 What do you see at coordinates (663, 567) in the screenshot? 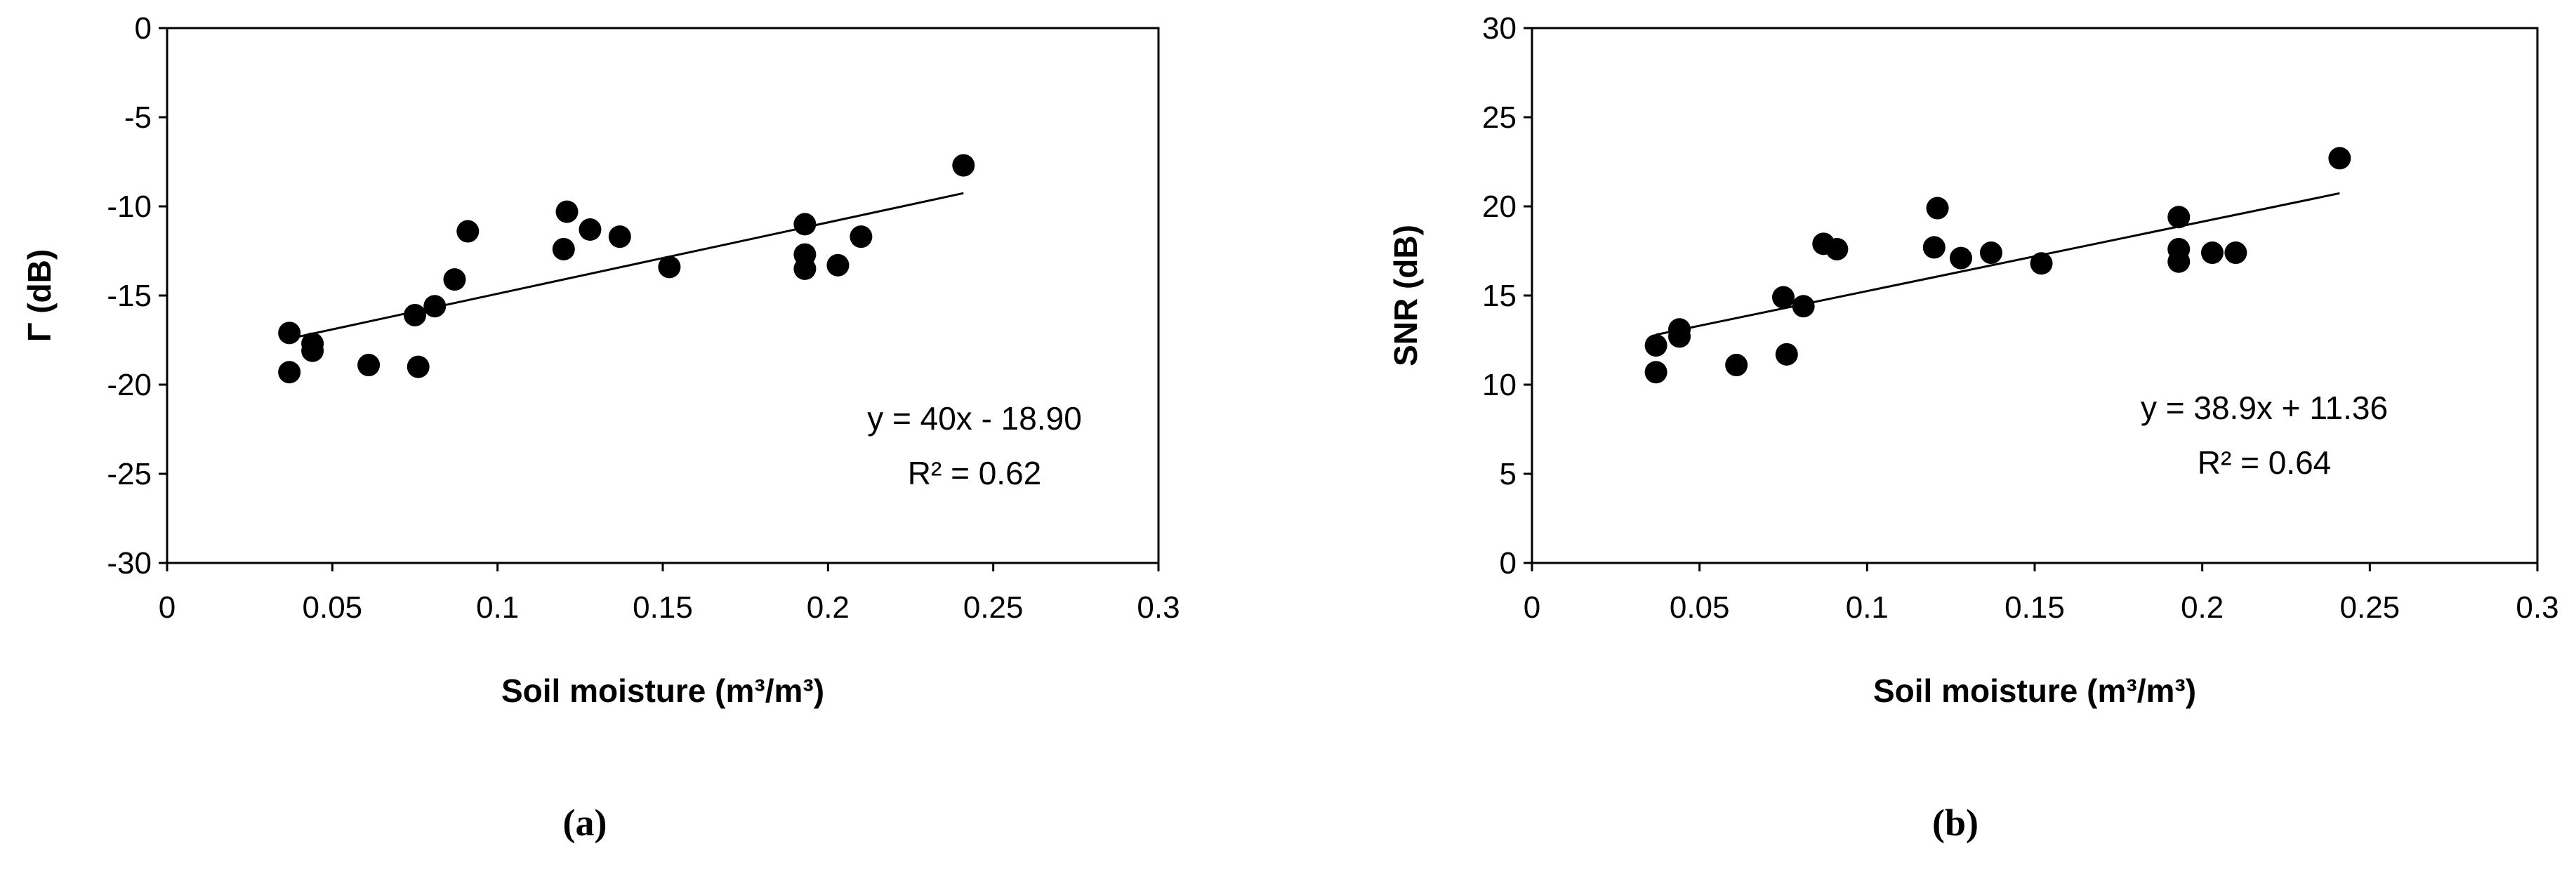
I see `x-axis-ticks-a` at bounding box center [663, 567].